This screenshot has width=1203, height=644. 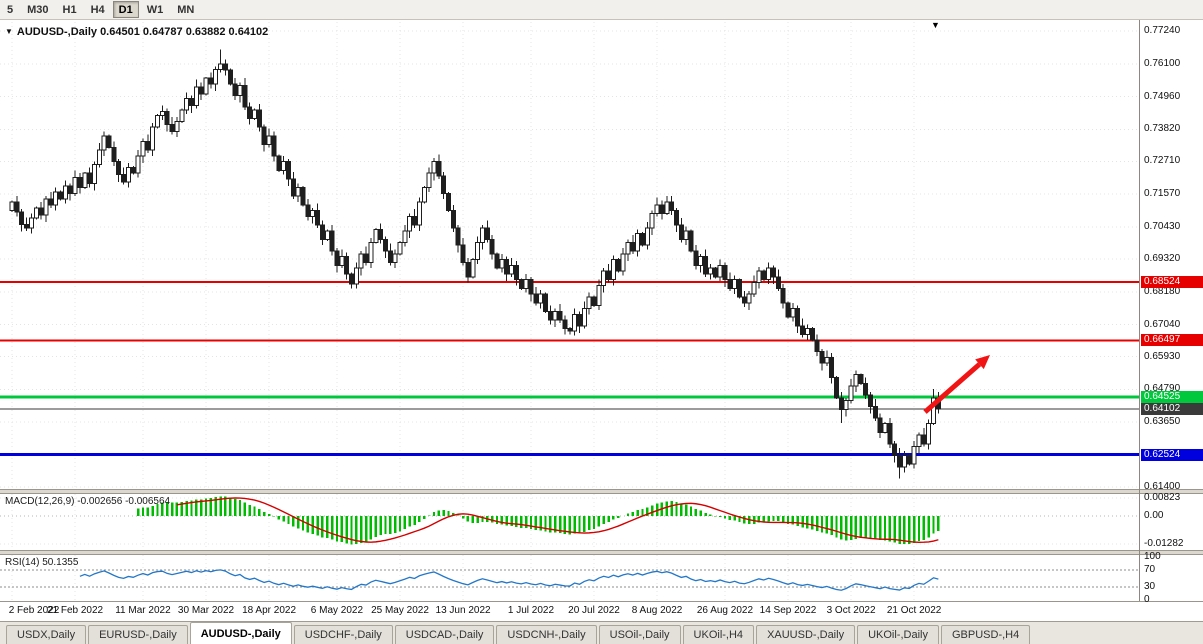 What do you see at coordinates (1162, 324) in the screenshot?
I see `price-tick-label: 0.67040` at bounding box center [1162, 324].